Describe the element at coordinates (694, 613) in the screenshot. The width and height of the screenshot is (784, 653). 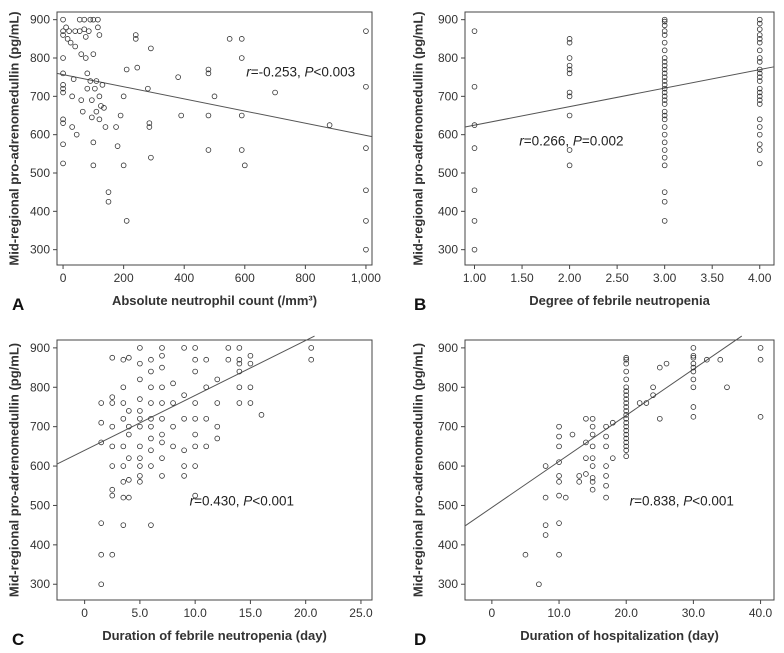
I see `x-tick-label: 30.0` at that location.